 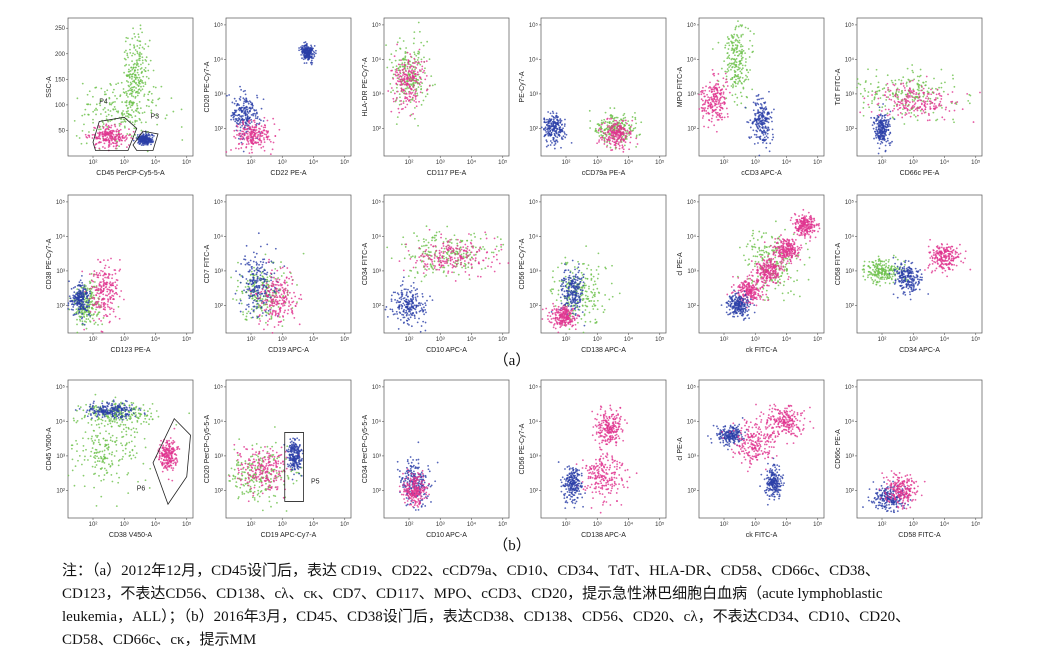 What do you see at coordinates (440, 163) in the screenshot?
I see `x-tick-label: 10³` at bounding box center [440, 163].